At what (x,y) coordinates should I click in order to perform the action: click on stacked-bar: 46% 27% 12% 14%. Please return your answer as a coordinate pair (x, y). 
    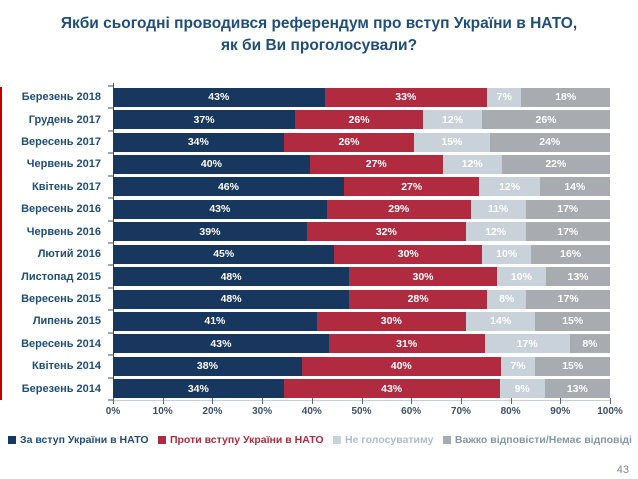
    Looking at the image, I should click on (361, 187).